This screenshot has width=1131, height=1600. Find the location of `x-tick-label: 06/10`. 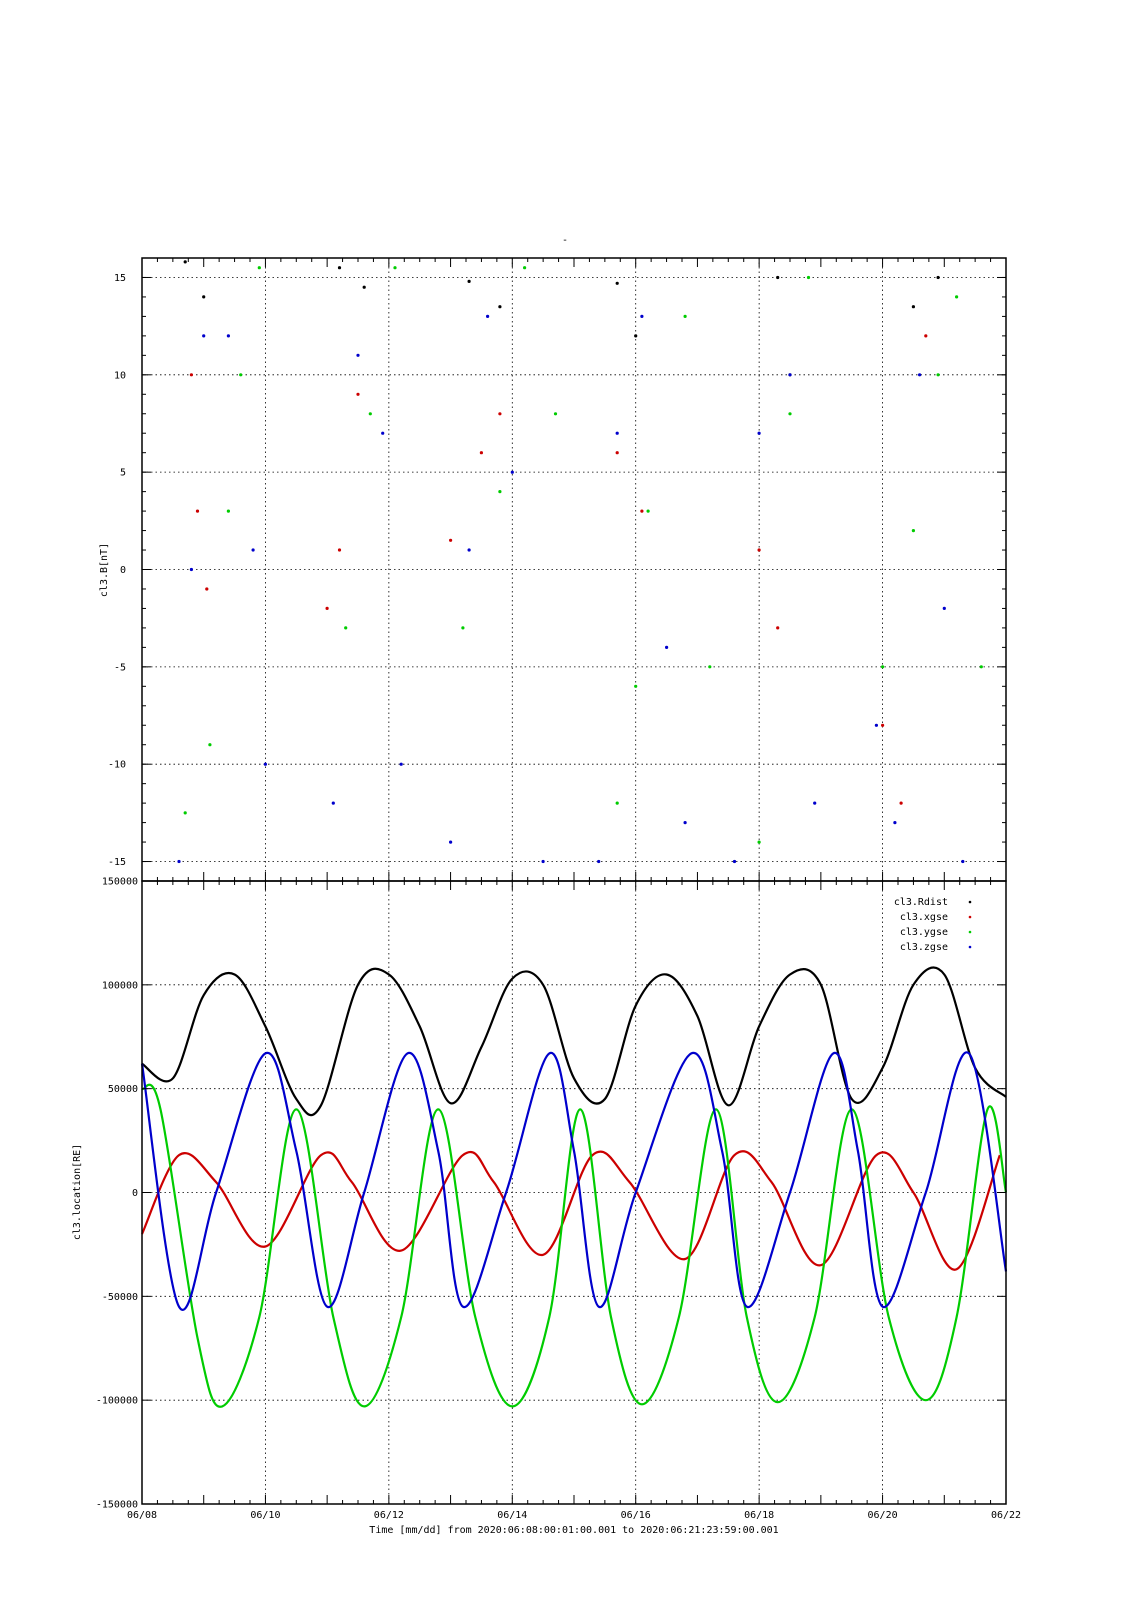

x-tick-label: 06/10 is located at coordinates (265, 1515).